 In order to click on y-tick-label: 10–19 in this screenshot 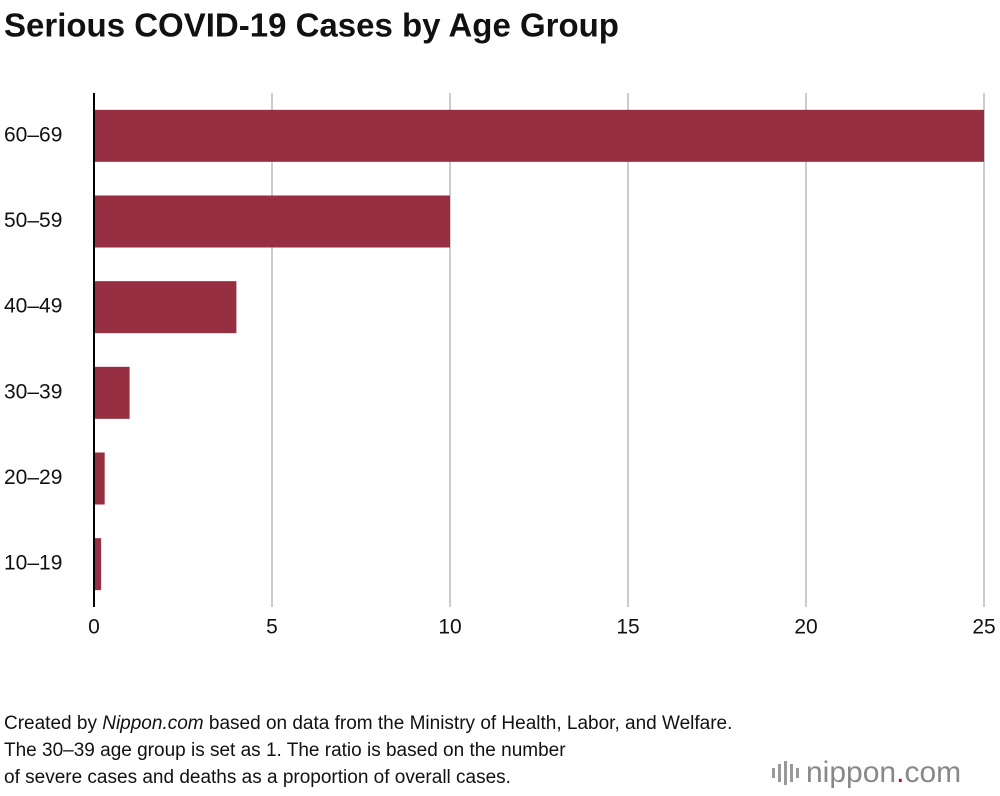, I will do `click(33, 563)`.